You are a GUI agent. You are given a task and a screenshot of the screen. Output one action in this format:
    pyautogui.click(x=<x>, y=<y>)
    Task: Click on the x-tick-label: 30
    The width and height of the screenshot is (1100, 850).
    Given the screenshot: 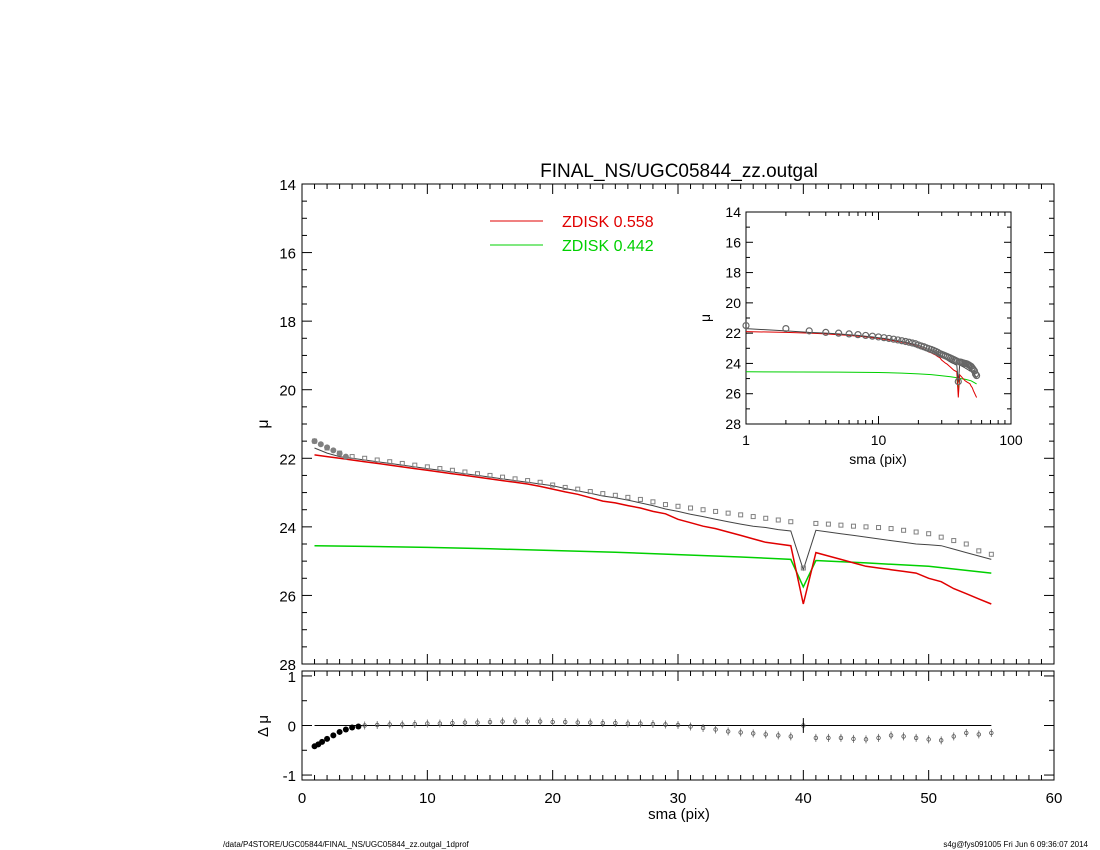 What is the action you would take?
    pyautogui.click(x=678, y=798)
    